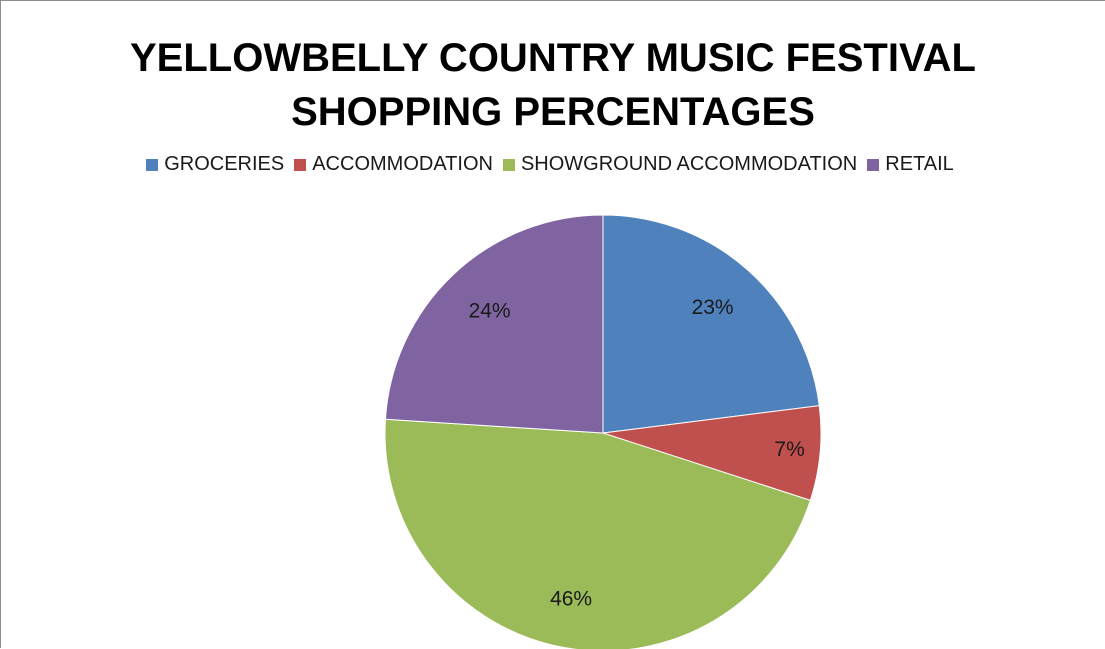 The width and height of the screenshot is (1105, 649). Describe the element at coordinates (713, 307) in the screenshot. I see `data-label-groceries: 23%` at that location.